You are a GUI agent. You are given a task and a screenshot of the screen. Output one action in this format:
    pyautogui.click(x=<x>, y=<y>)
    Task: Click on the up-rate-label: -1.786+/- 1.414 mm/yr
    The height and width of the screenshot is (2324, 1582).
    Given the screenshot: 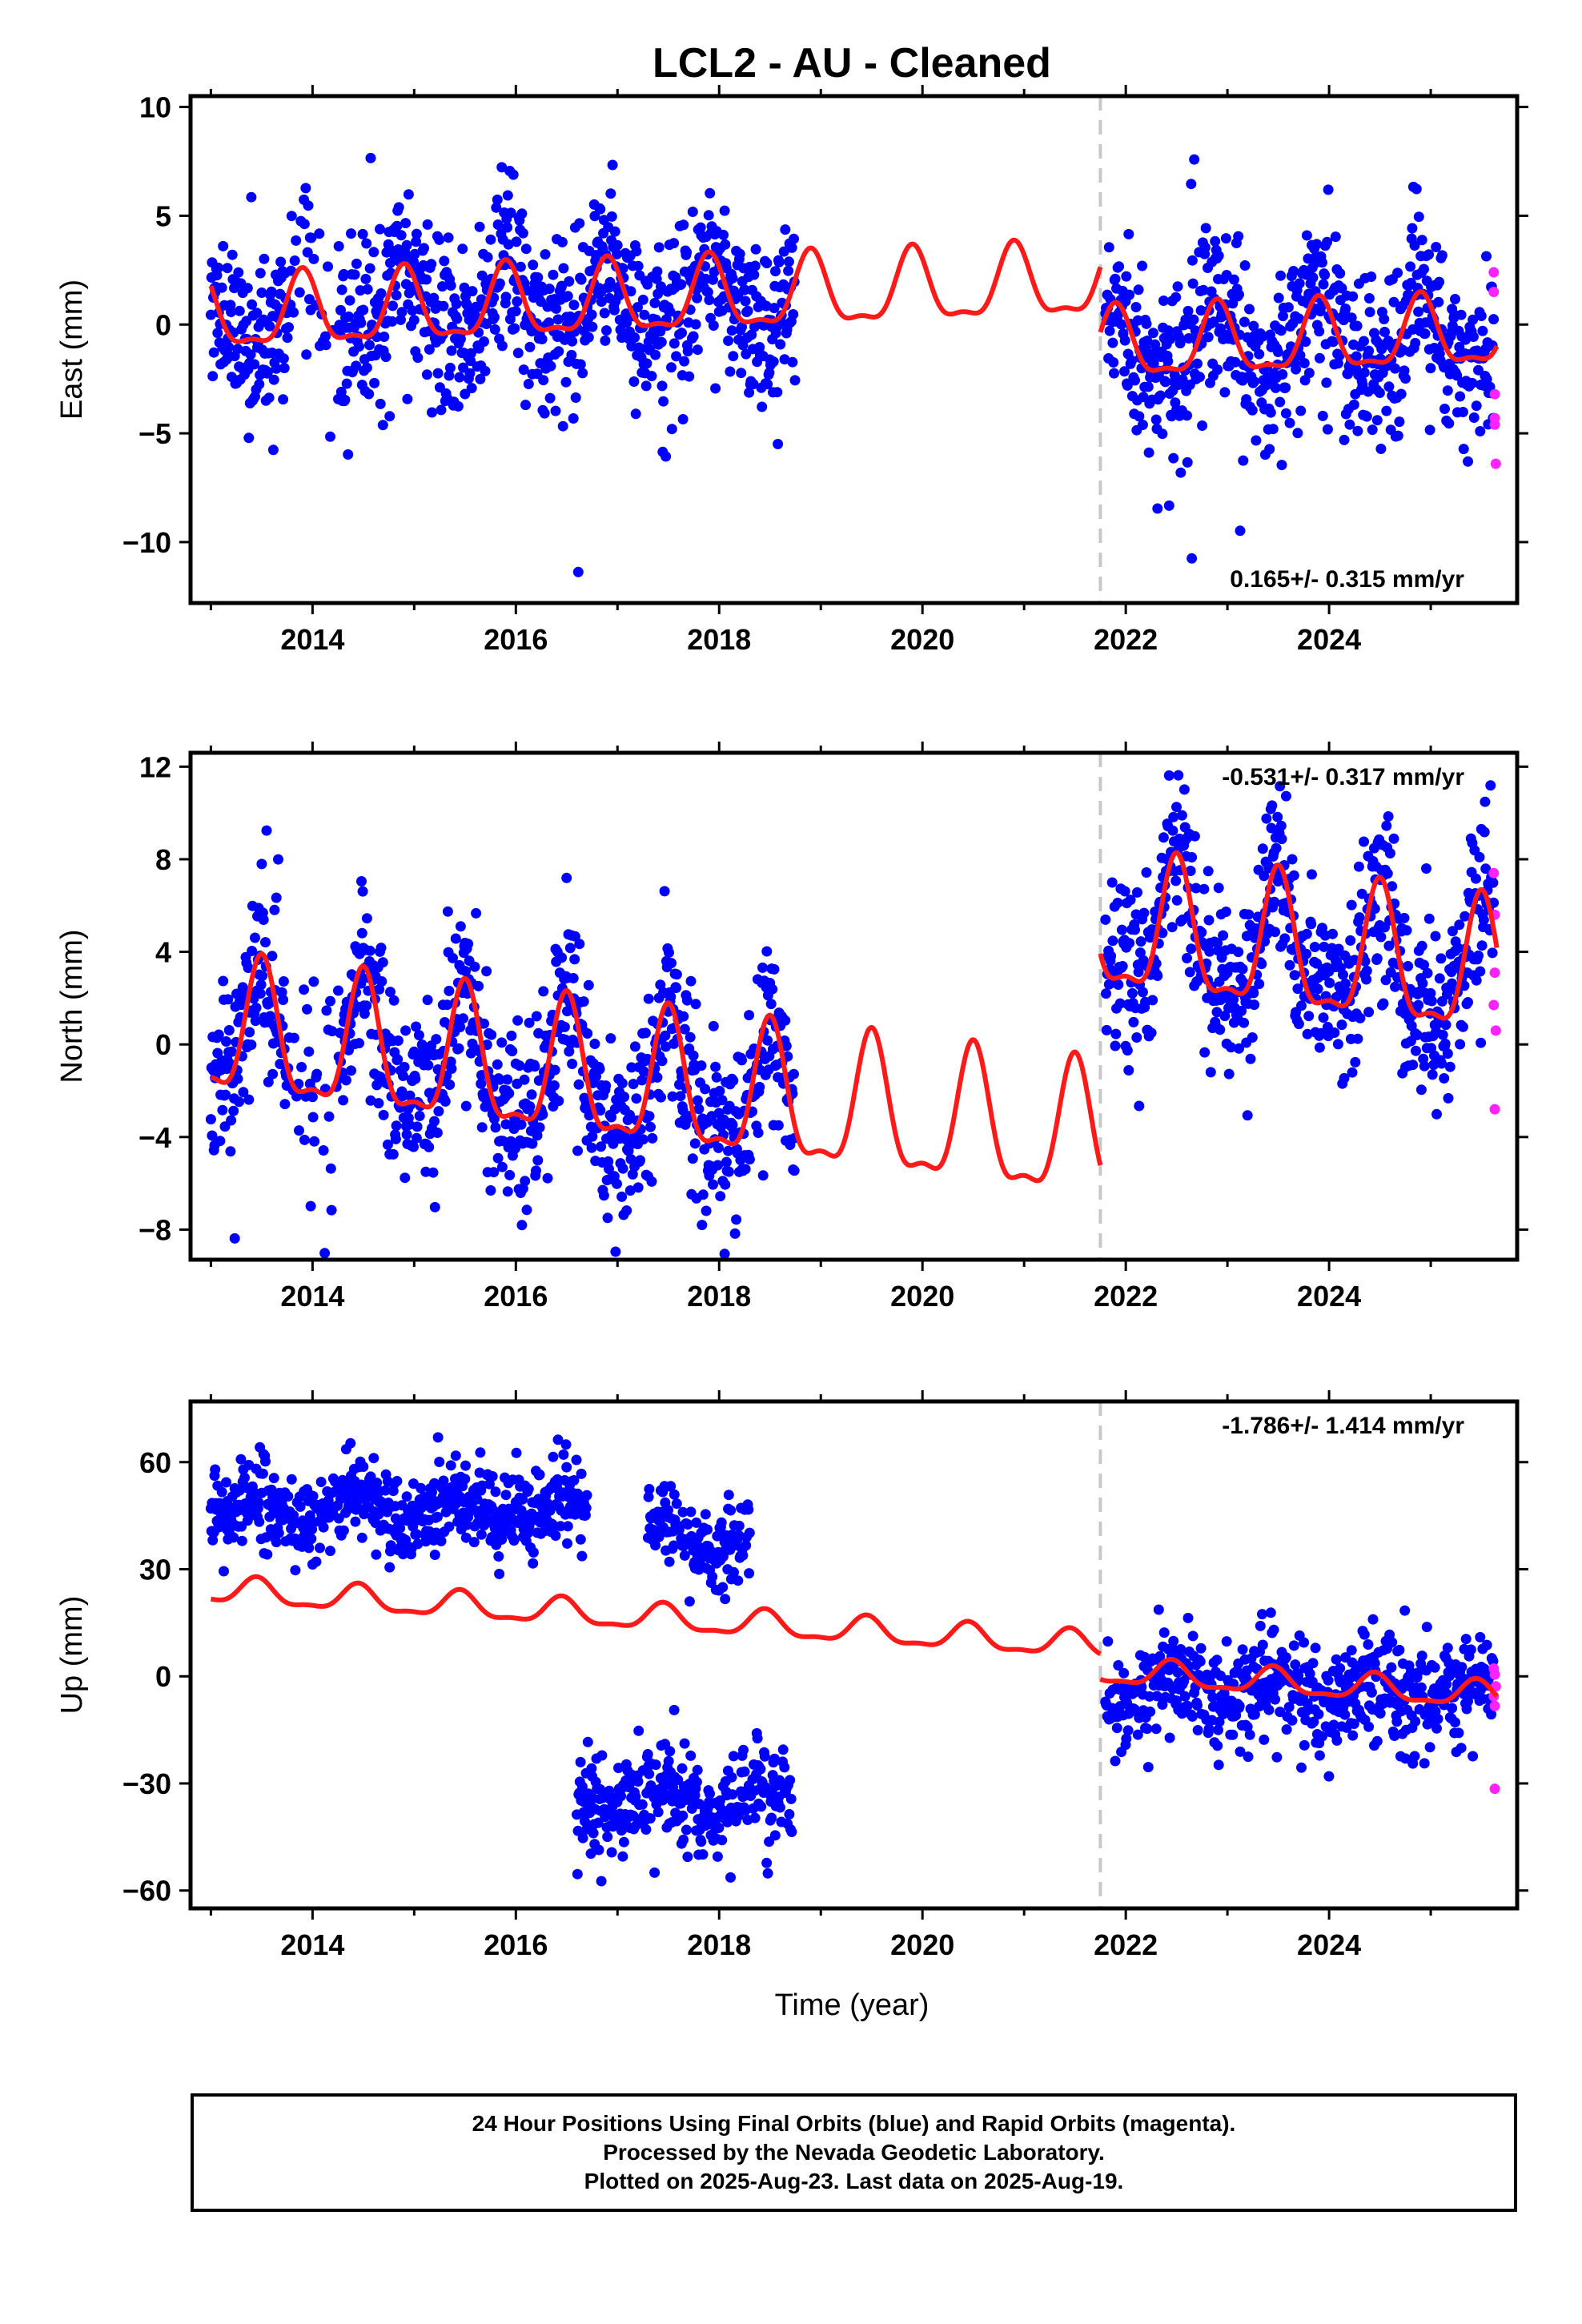 What is the action you would take?
    pyautogui.click(x=1343, y=1426)
    